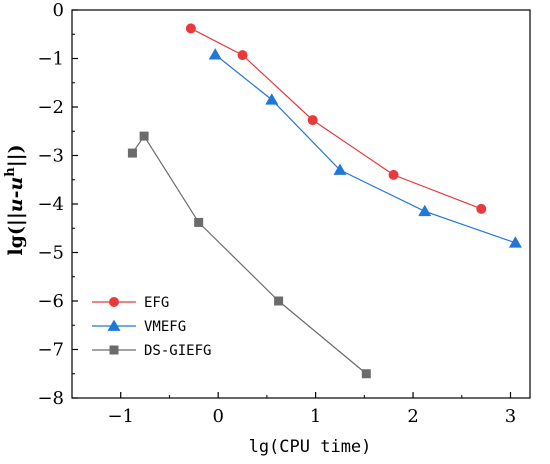  What do you see at coordinates (412, 416) in the screenshot?
I see `x-tick-label: 2` at bounding box center [412, 416].